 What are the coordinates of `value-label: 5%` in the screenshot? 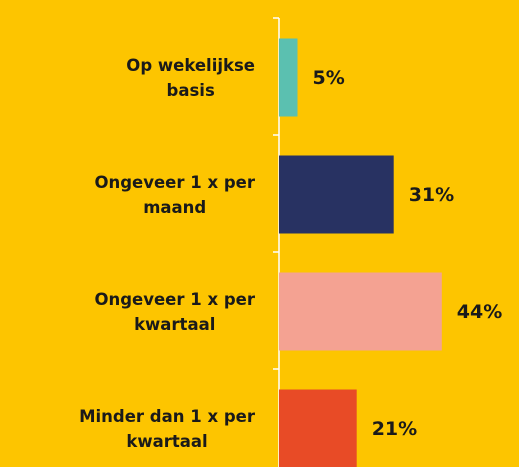 It's located at (328, 77).